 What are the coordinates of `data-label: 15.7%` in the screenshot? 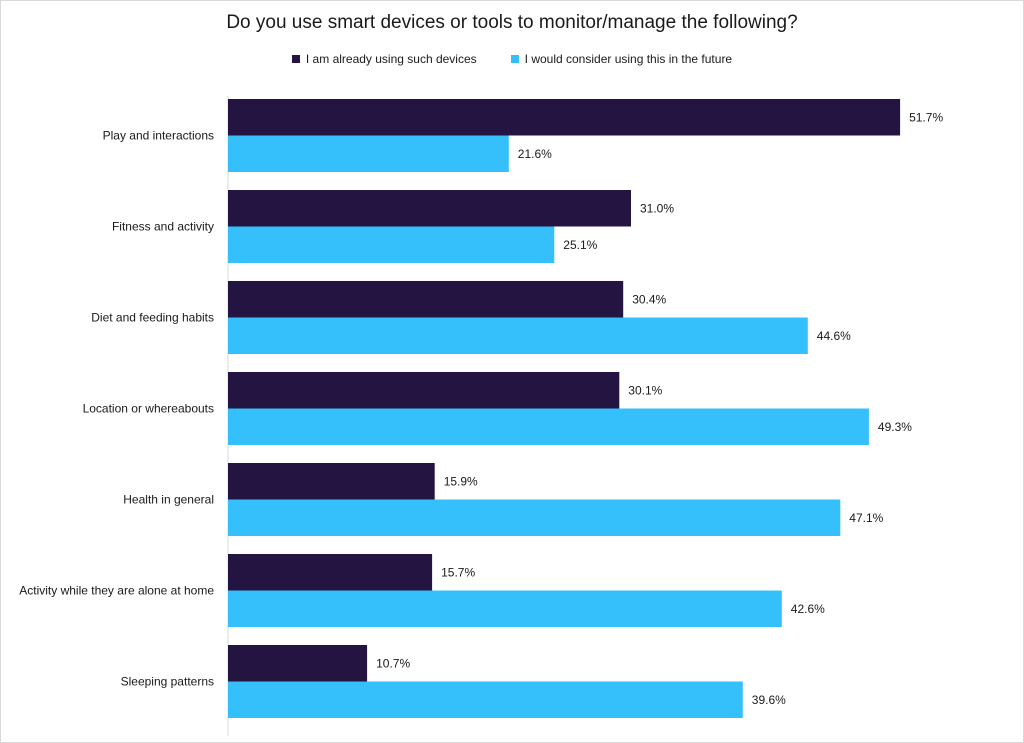 It's located at (458, 572).